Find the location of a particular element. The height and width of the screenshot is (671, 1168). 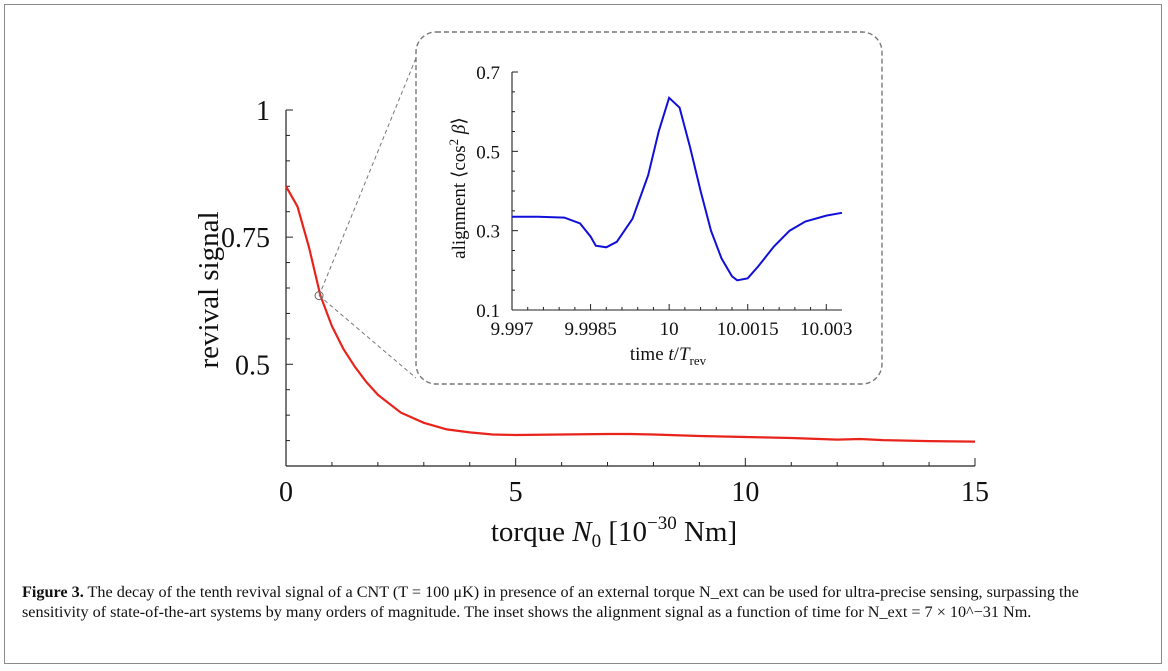

main-x-tick-label: 5 is located at coordinates (516, 492).